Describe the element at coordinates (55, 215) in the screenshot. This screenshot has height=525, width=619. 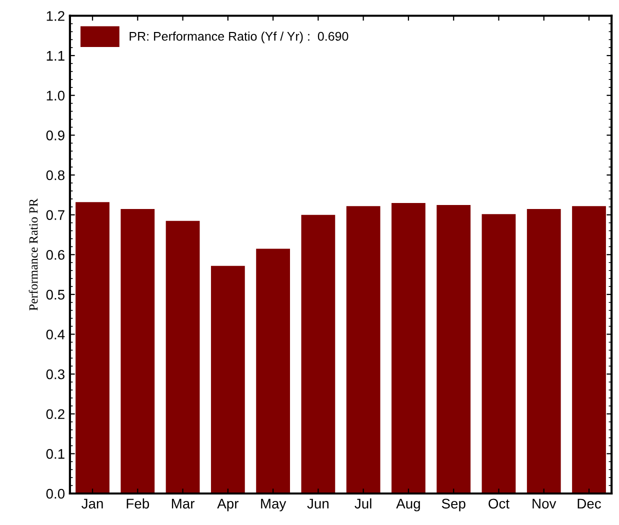
I see `y-tick-label: 0.7` at that location.